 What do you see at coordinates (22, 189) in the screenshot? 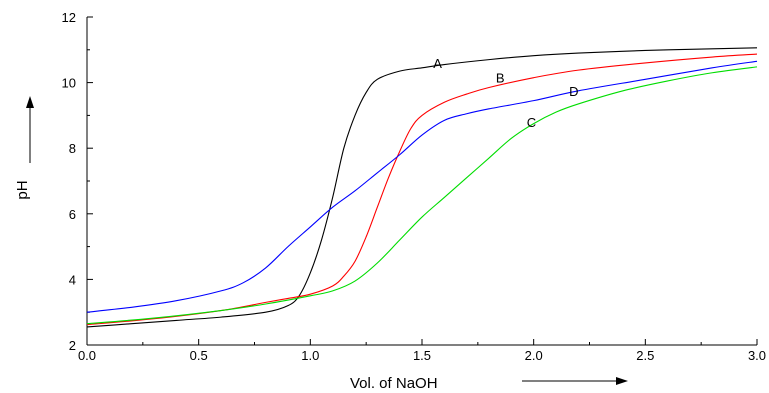
I see `y-axis-title: pH` at bounding box center [22, 189].